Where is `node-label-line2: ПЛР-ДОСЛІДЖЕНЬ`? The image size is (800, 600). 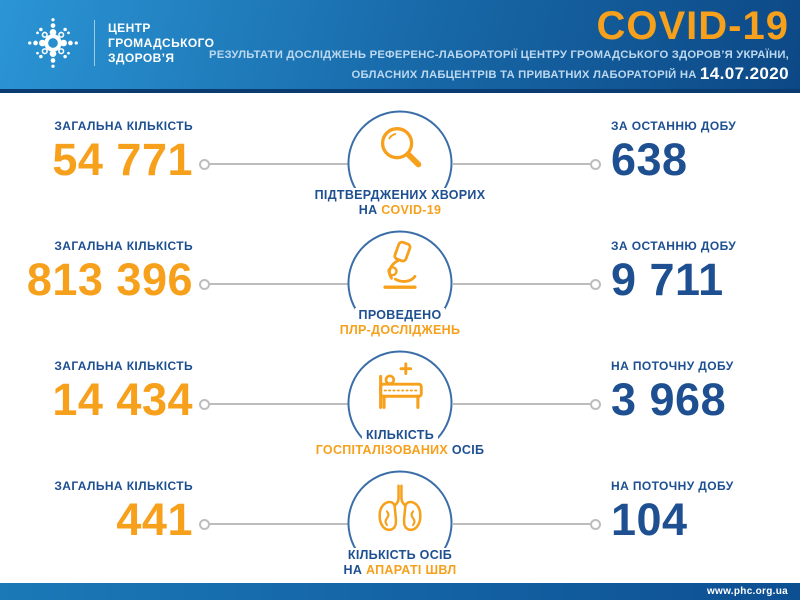 node-label-line2: ПЛР-ДОСЛІДЖЕНЬ is located at coordinates (400, 330).